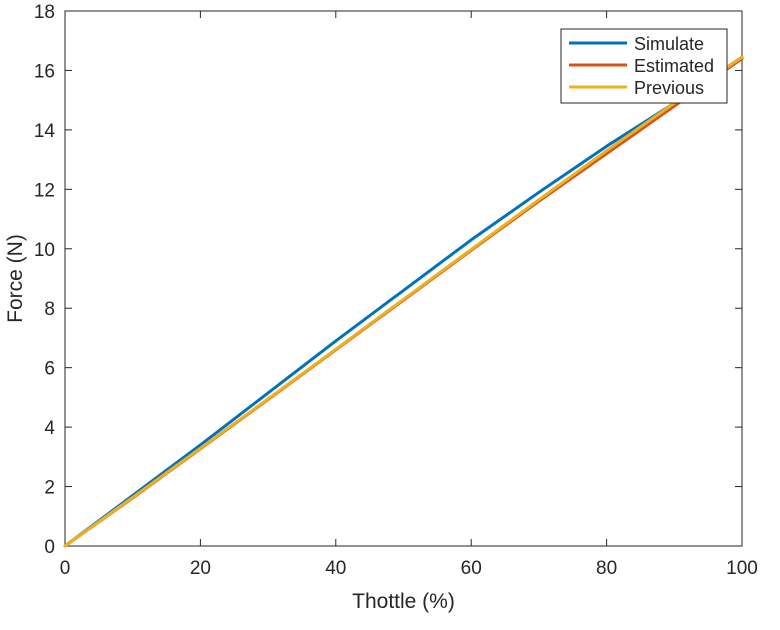 The image size is (780, 630). What do you see at coordinates (200, 568) in the screenshot?
I see `x-tick-label: 20` at bounding box center [200, 568].